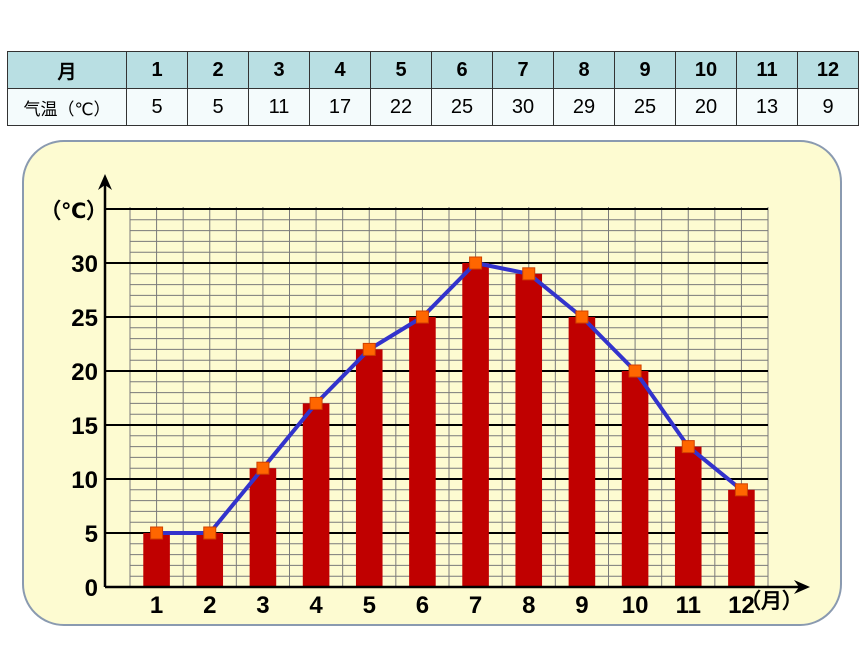 This screenshot has width=860, height=645. Describe the element at coordinates (401, 70) in the screenshot. I see `month-cell: 5` at that location.